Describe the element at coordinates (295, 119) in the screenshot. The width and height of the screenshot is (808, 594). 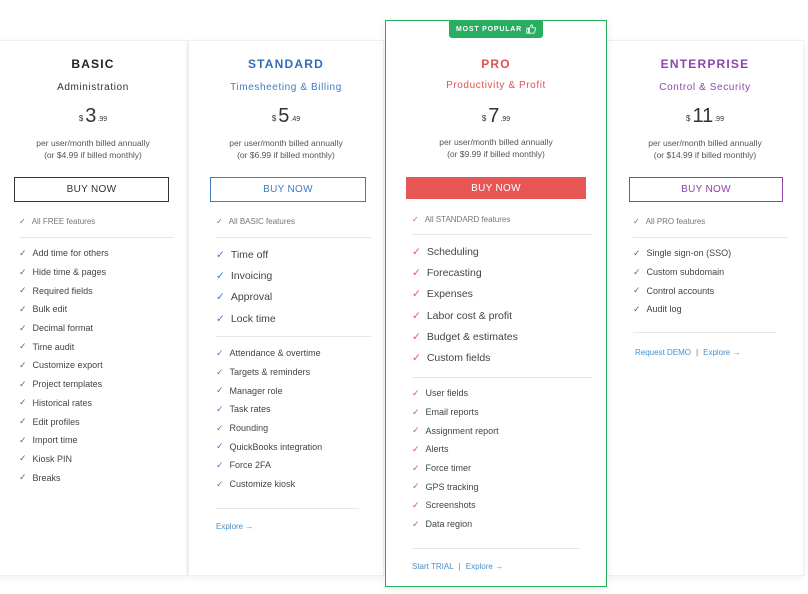
I see `price-cents: .49` at that location.